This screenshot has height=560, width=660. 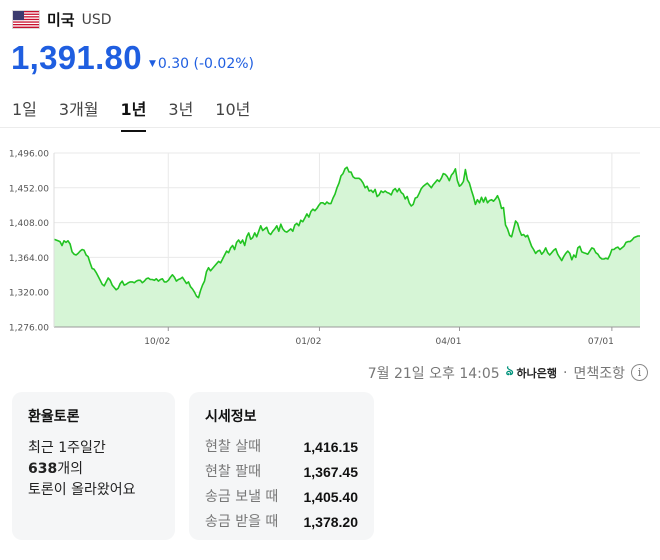 I want to click on tab-3-months: 3개월, so click(x=78, y=109).